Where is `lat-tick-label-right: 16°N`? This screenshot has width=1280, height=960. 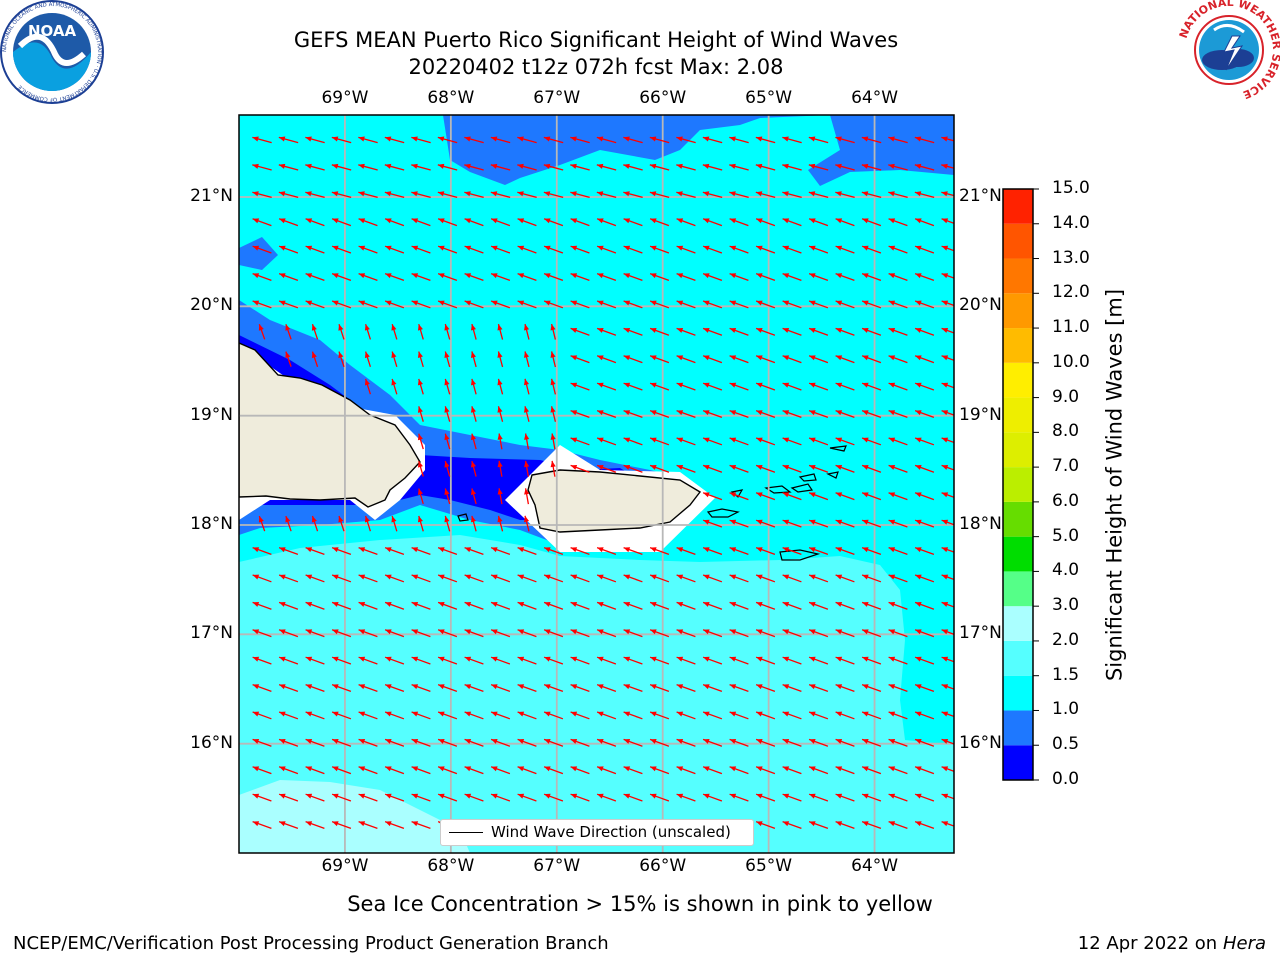 lat-tick-label-right: 16°N is located at coordinates (980, 742).